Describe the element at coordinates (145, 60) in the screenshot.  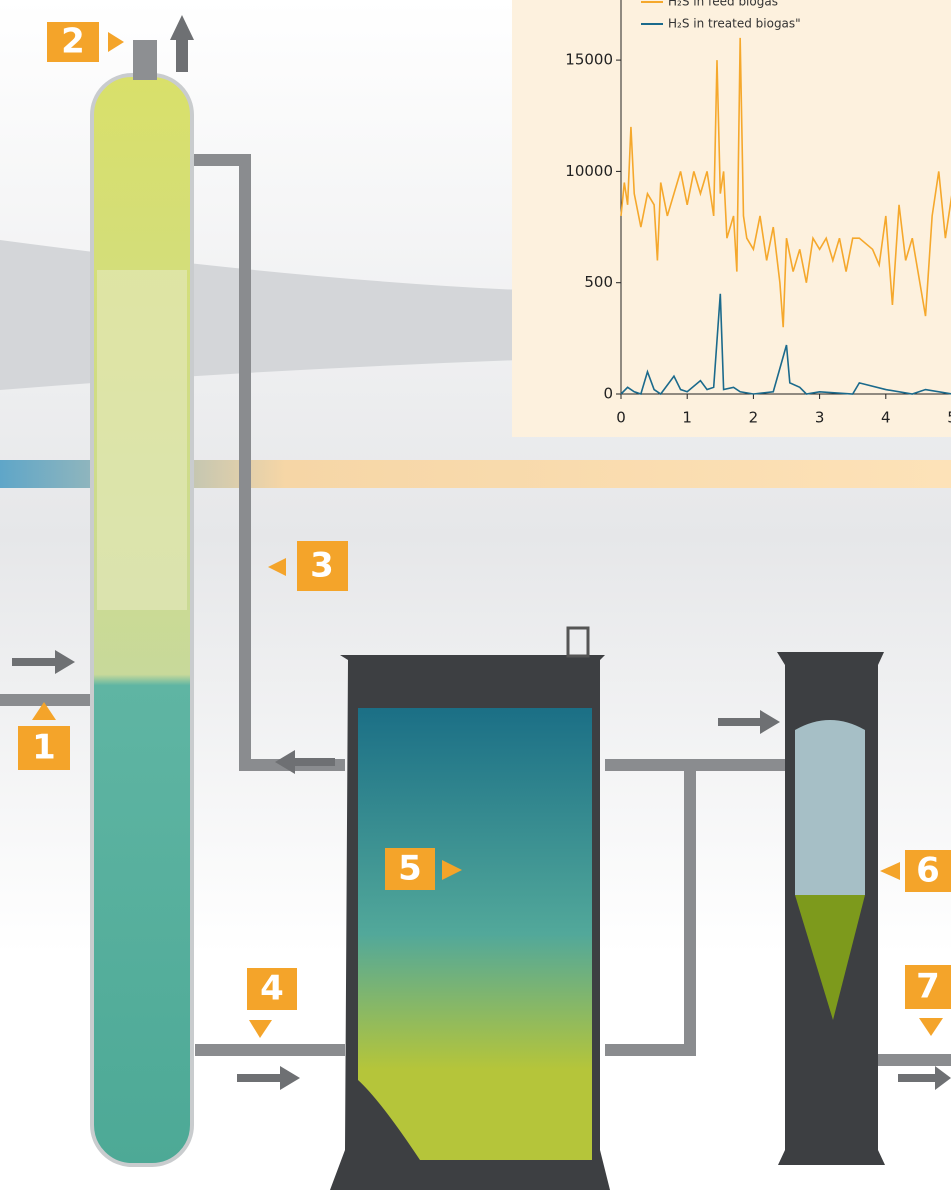
I see `chimney` at that location.